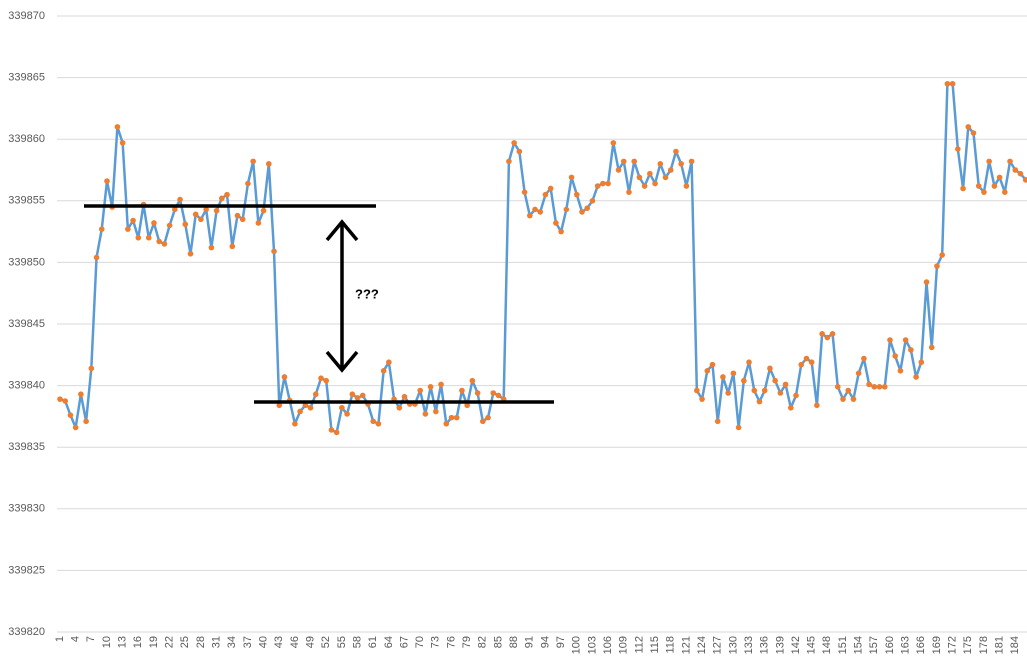 The height and width of the screenshot is (665, 1027). What do you see at coordinates (1000, 645) in the screenshot?
I see `x-tick-label: 181` at bounding box center [1000, 645].